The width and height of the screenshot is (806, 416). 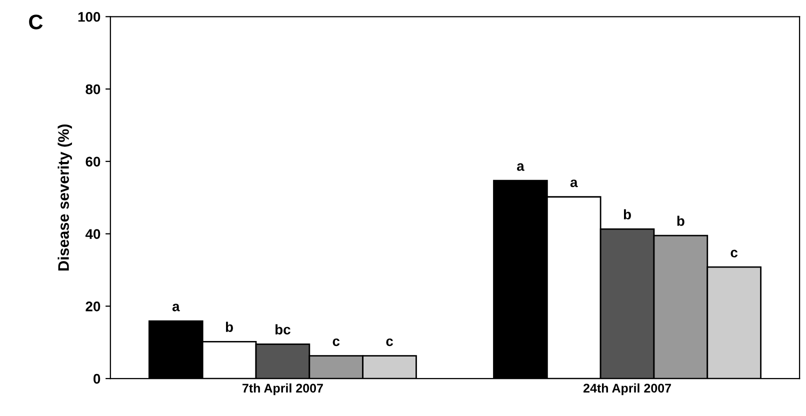 What do you see at coordinates (92, 234) in the screenshot?
I see `y-tick-label: 40` at bounding box center [92, 234].